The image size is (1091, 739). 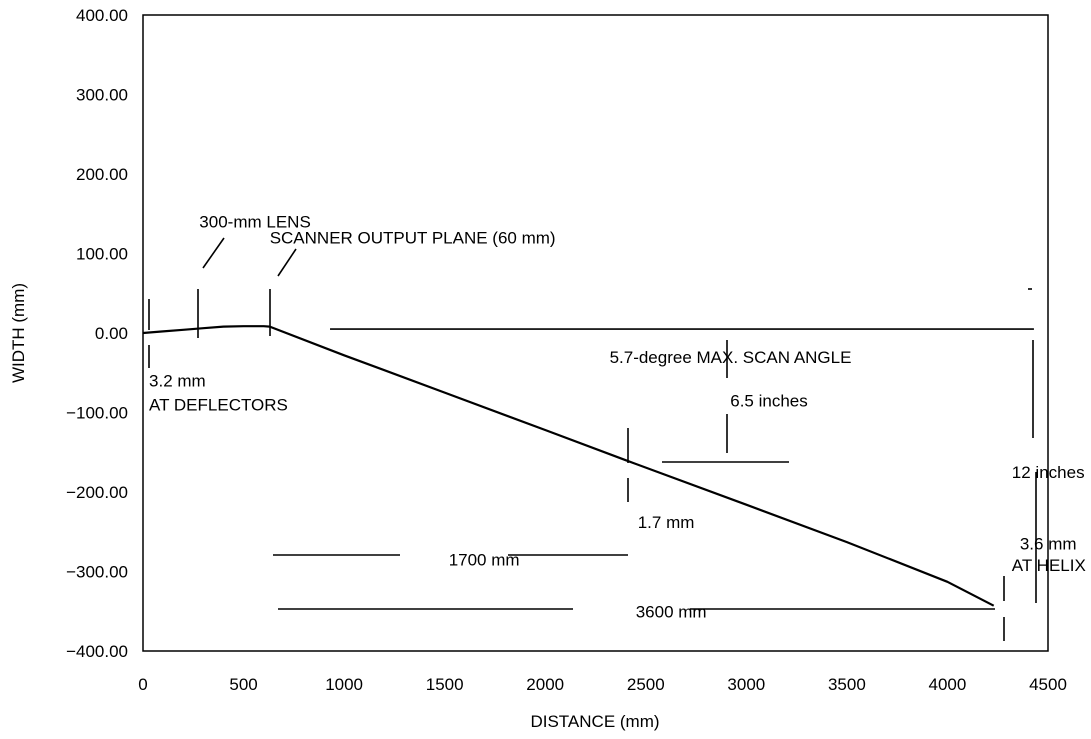 What do you see at coordinates (602, 684) in the screenshot?
I see `x-axis-ticks: 0 500 1000 1500 2000 2500 3000 3500 4000 4500` at bounding box center [602, 684].